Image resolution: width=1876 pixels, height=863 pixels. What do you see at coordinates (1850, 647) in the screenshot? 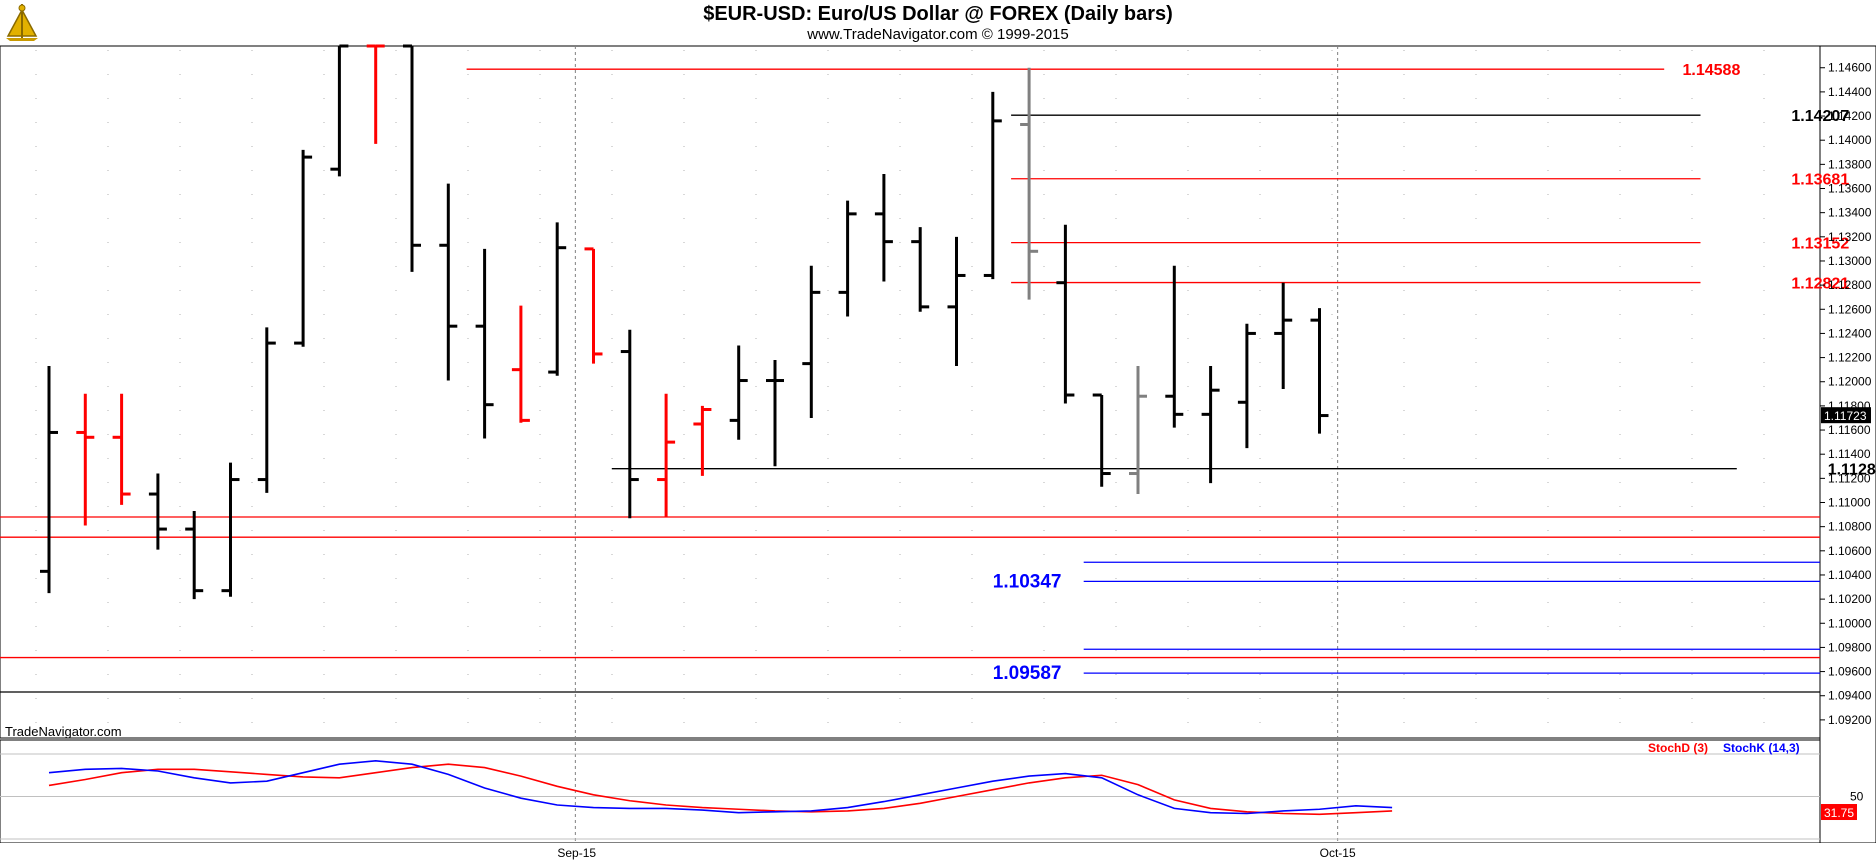
I see `y-tick-label: 1.09800` at bounding box center [1850, 647].